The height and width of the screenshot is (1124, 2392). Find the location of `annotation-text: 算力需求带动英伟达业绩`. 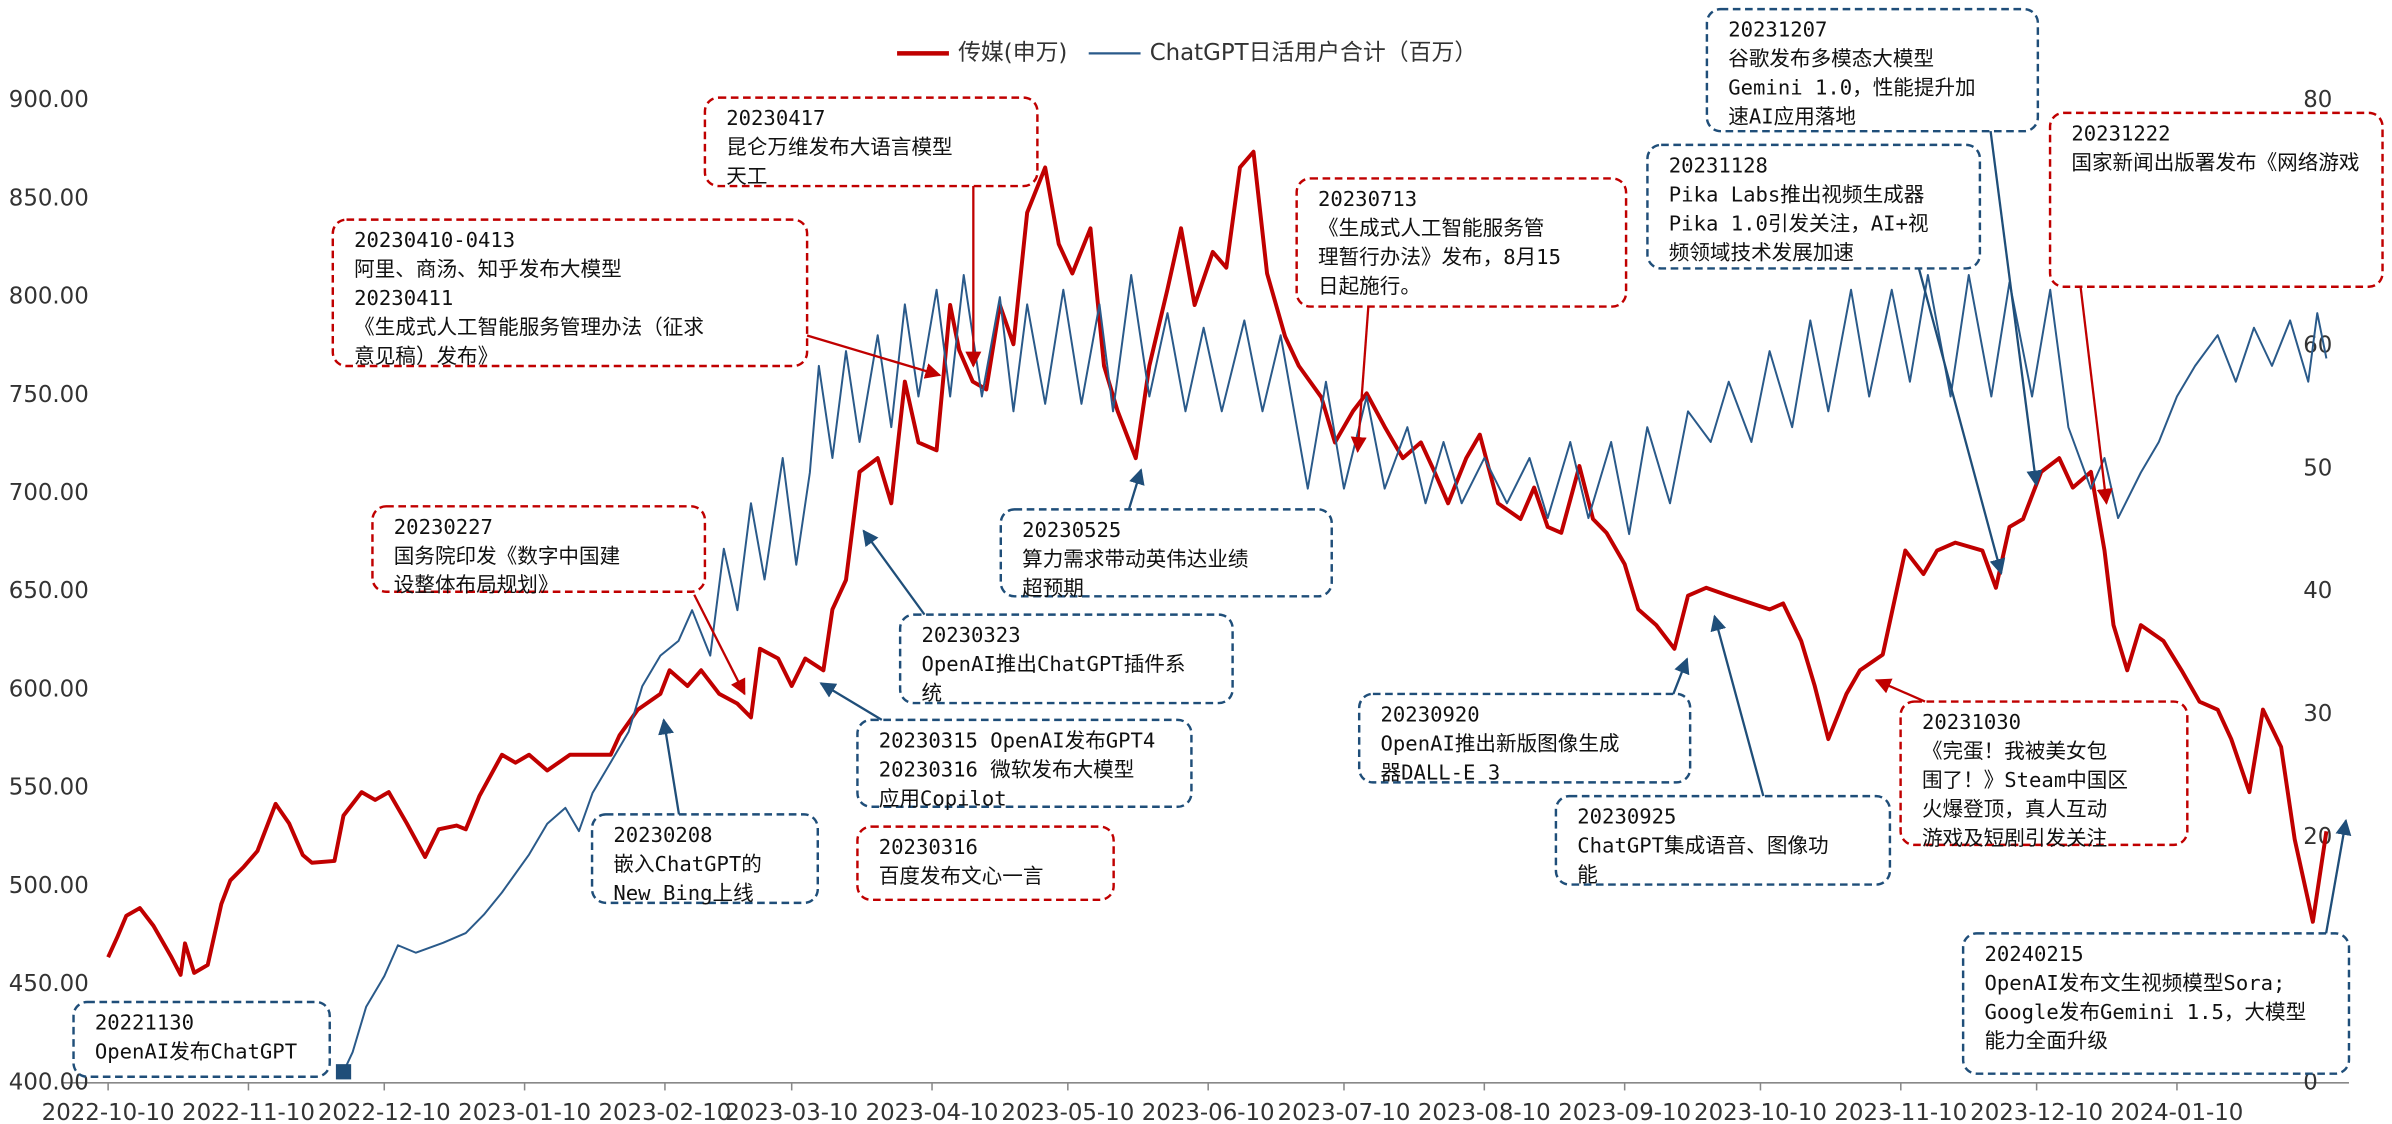

annotation-text: 算力需求带动英伟达业绩 is located at coordinates (1135, 559).